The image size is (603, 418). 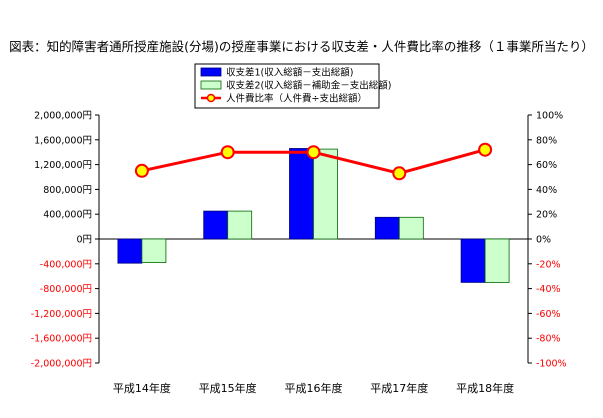 I want to click on left-tick-label: 1,600,000円, so click(x=63, y=140).